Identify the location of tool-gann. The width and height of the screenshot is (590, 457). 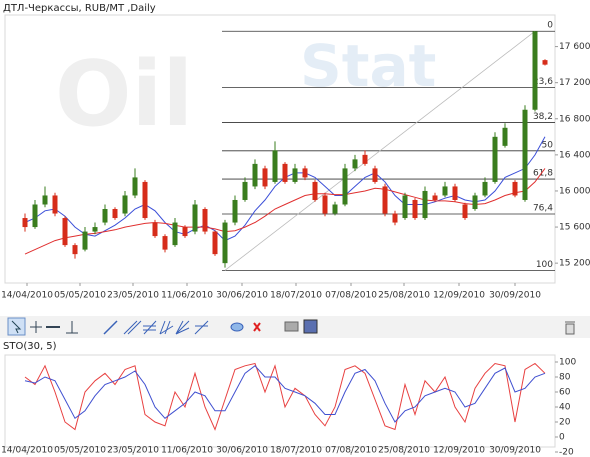
(182, 327).